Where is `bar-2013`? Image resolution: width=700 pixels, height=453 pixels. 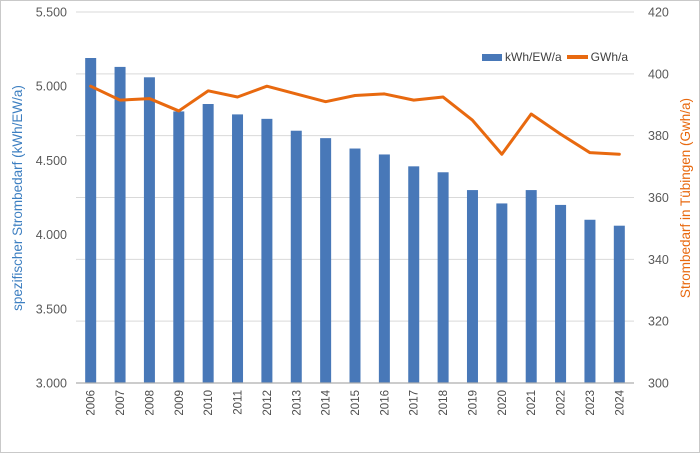 bar-2013 is located at coordinates (296, 256).